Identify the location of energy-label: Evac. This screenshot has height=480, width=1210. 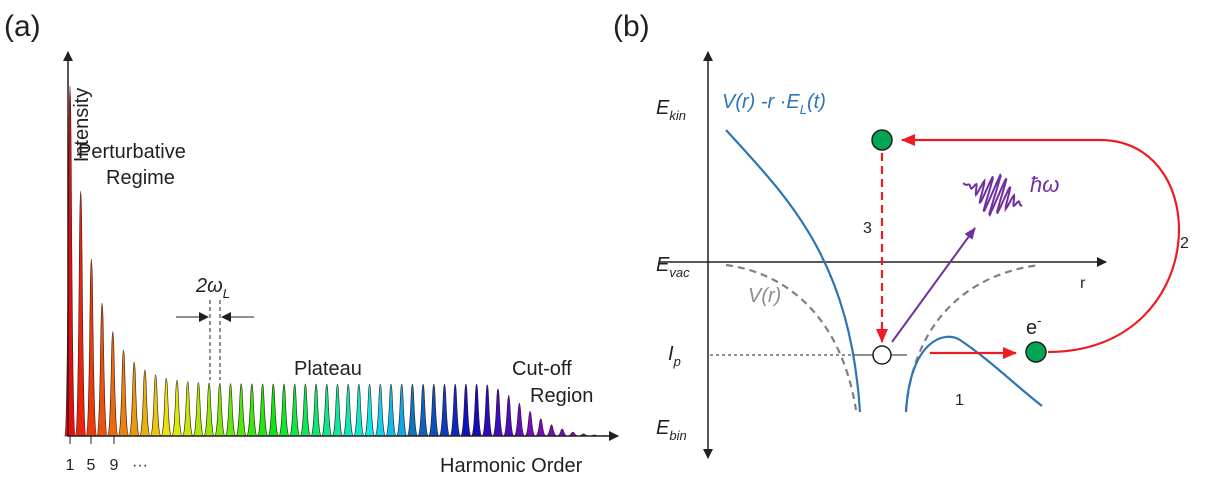
(673, 267).